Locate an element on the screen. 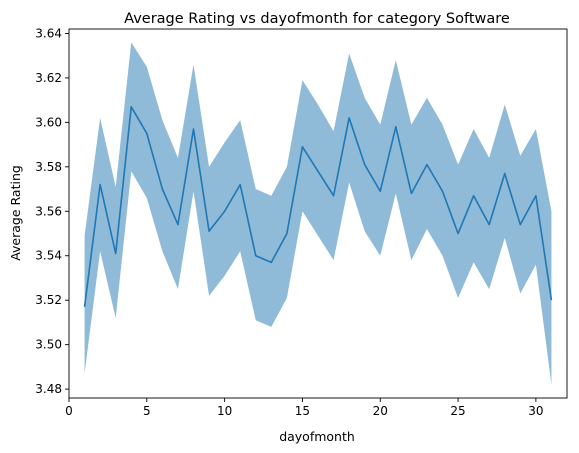  x-tick-label: 15 is located at coordinates (302, 411).